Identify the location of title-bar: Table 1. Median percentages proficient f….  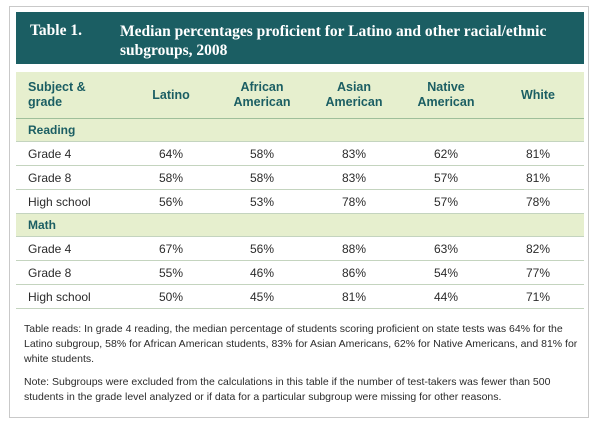
(300, 38).